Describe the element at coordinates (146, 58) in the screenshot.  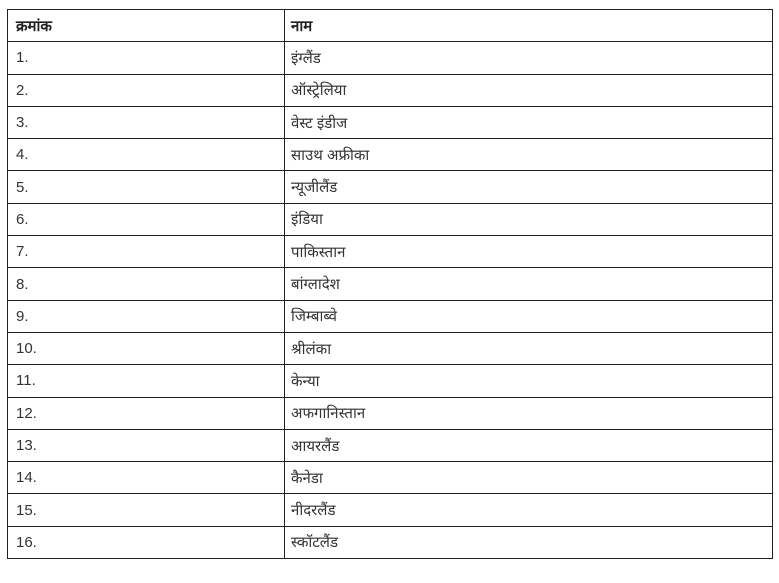
I see `serial-number-cell: 1.` at that location.